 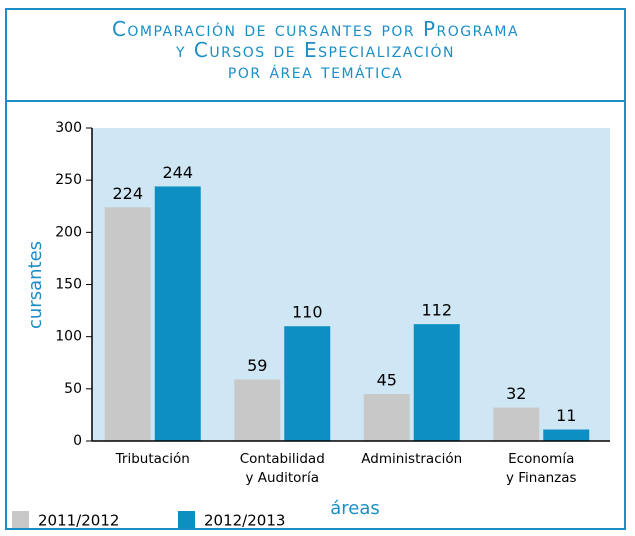 I want to click on y-tick-label: 250, so click(x=68, y=180).